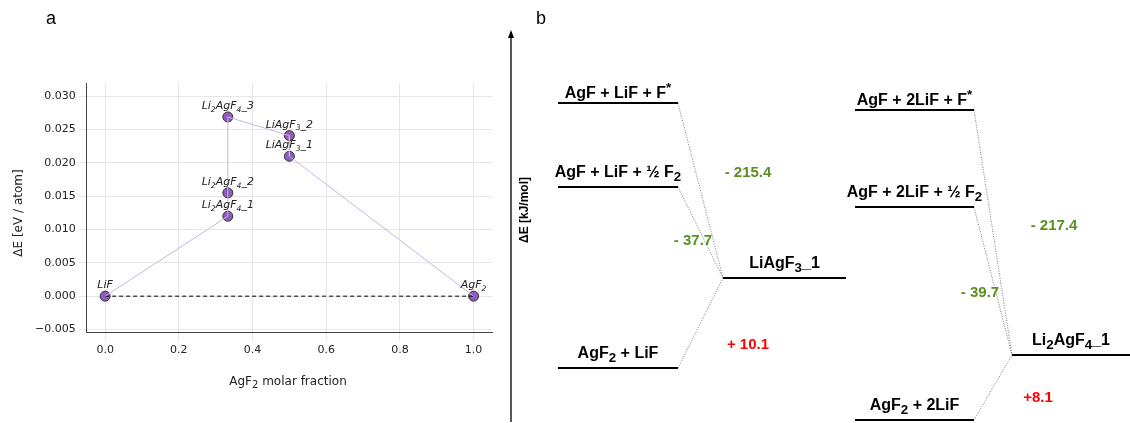  I want to click on x-tick-label: 0.0, so click(105, 350).